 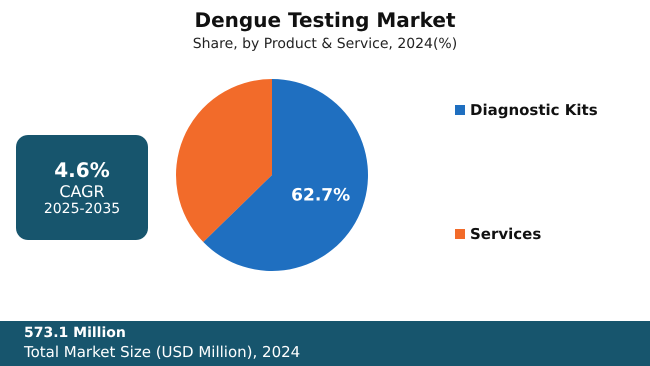 I want to click on legend-label: Diagnostic Kits, so click(x=533, y=110).